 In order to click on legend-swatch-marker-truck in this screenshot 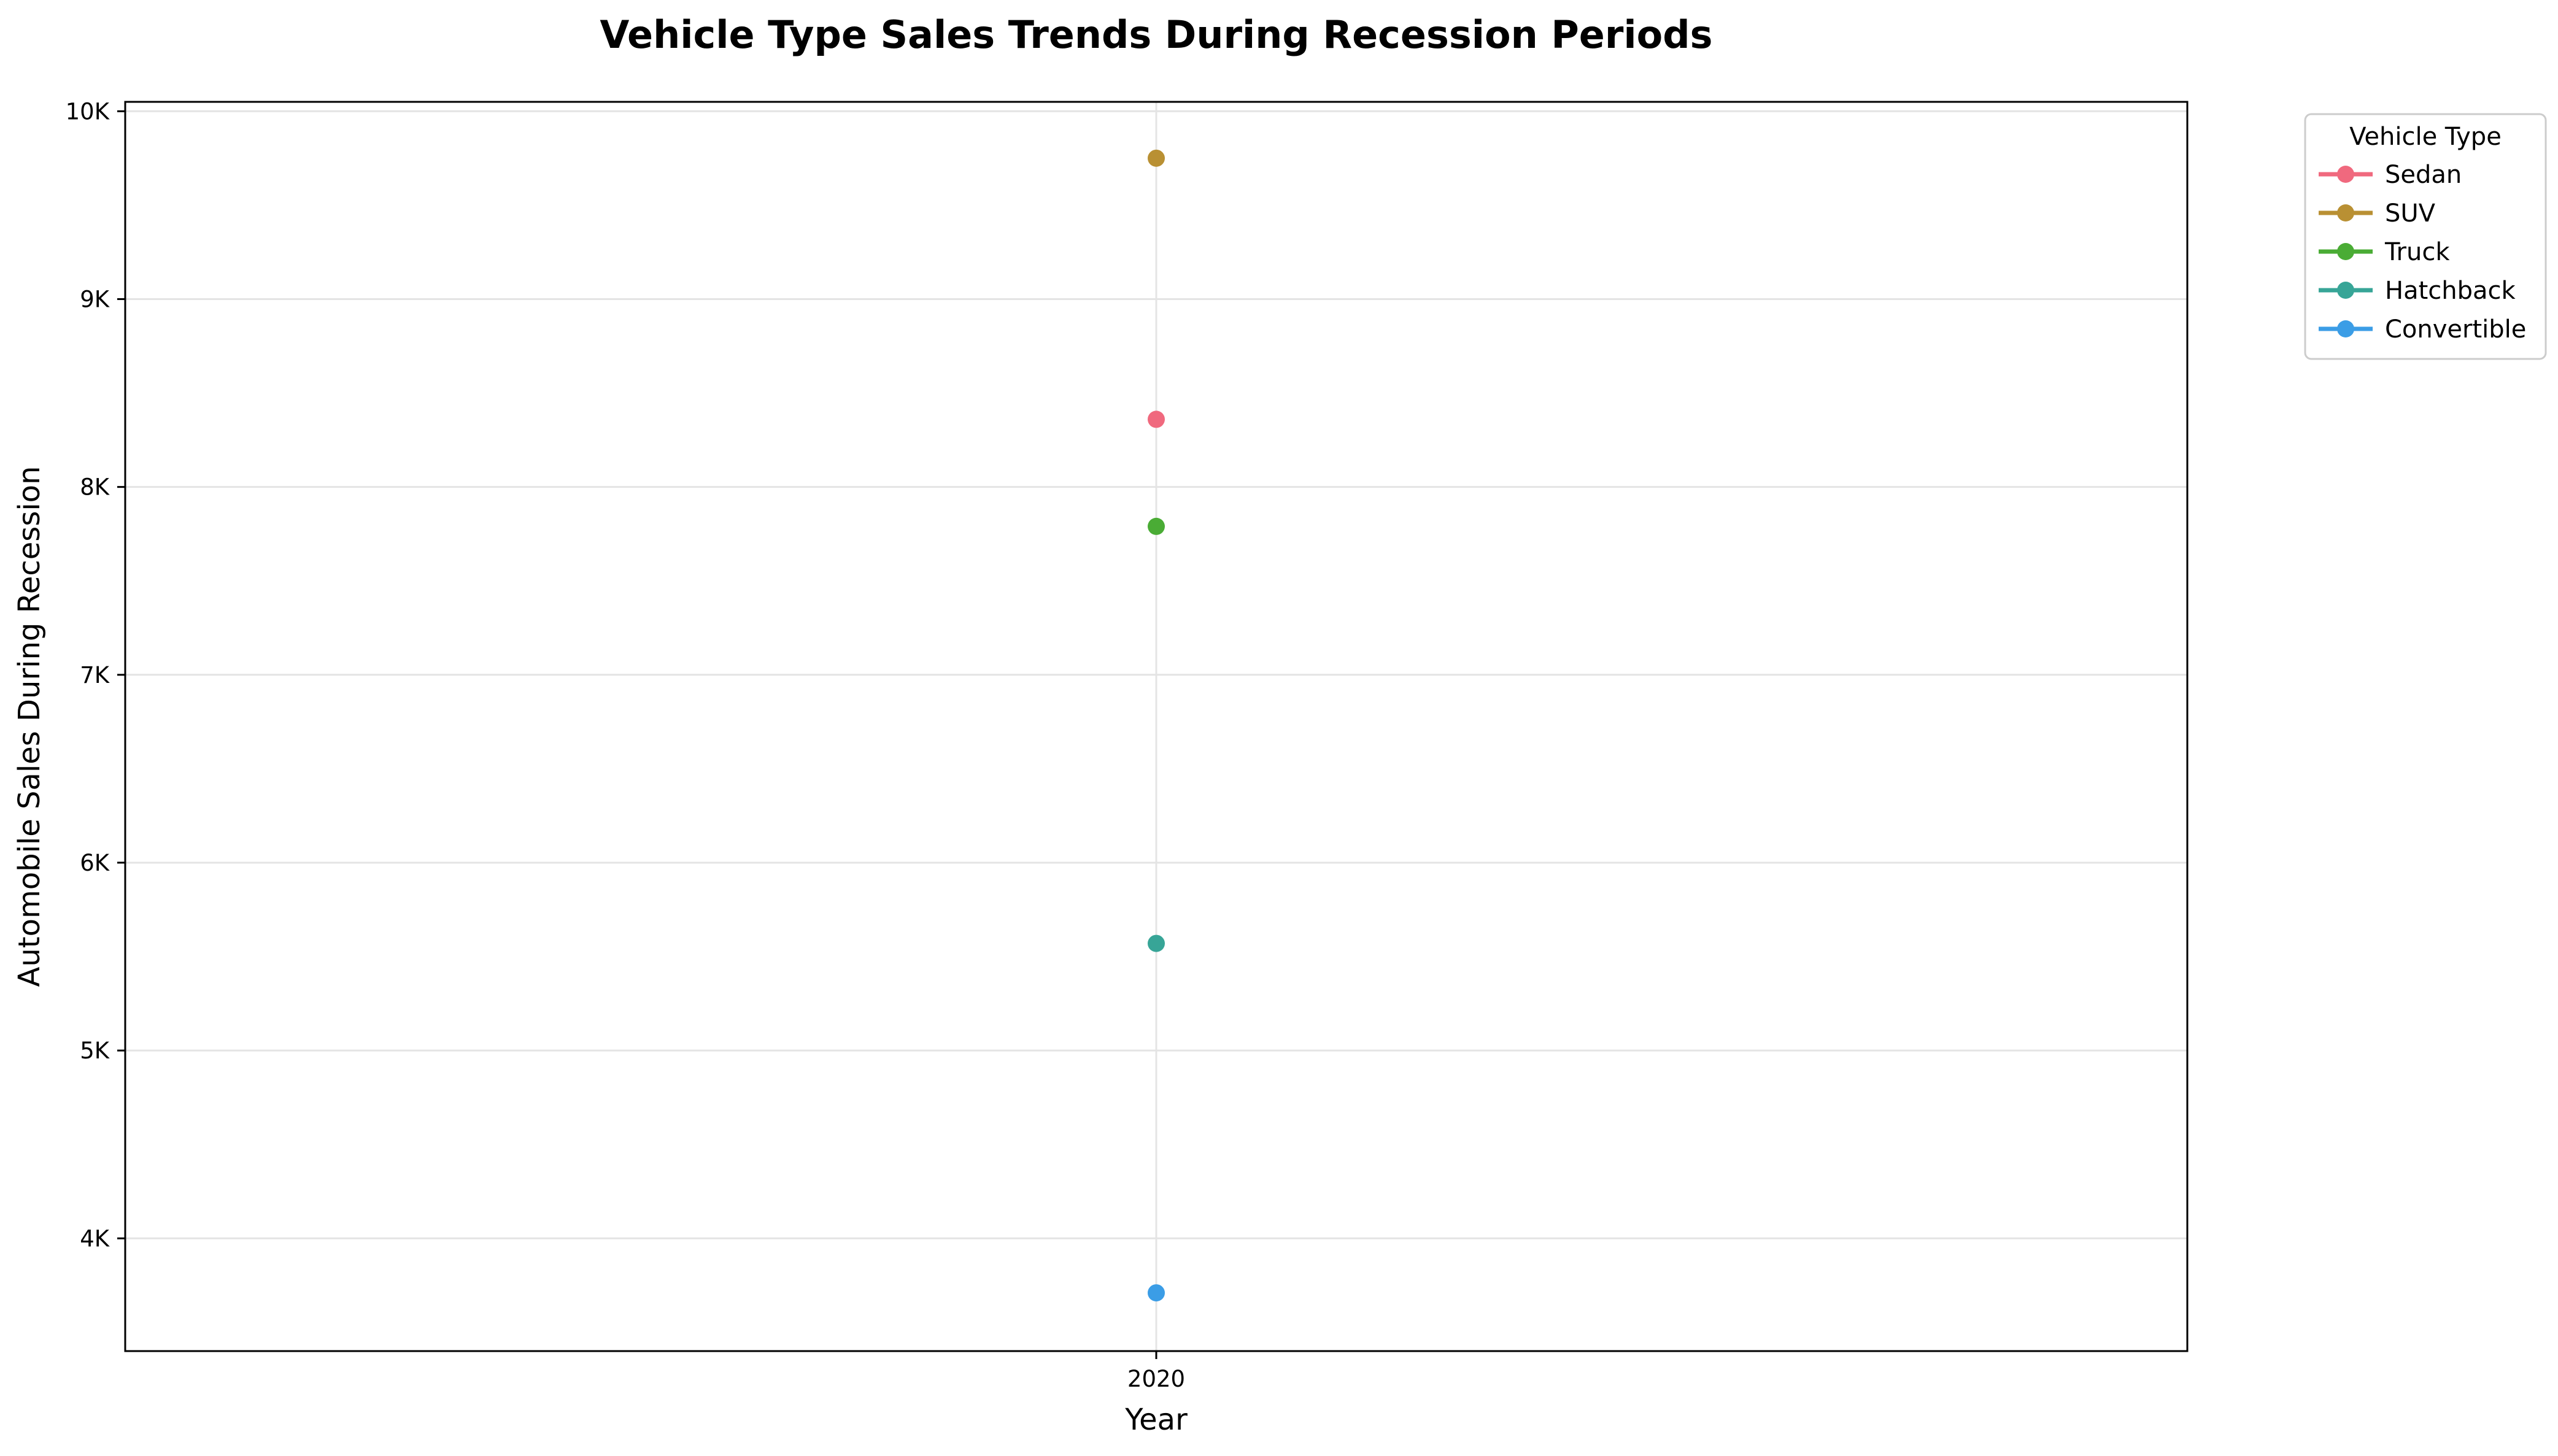, I will do `click(2345, 251)`.